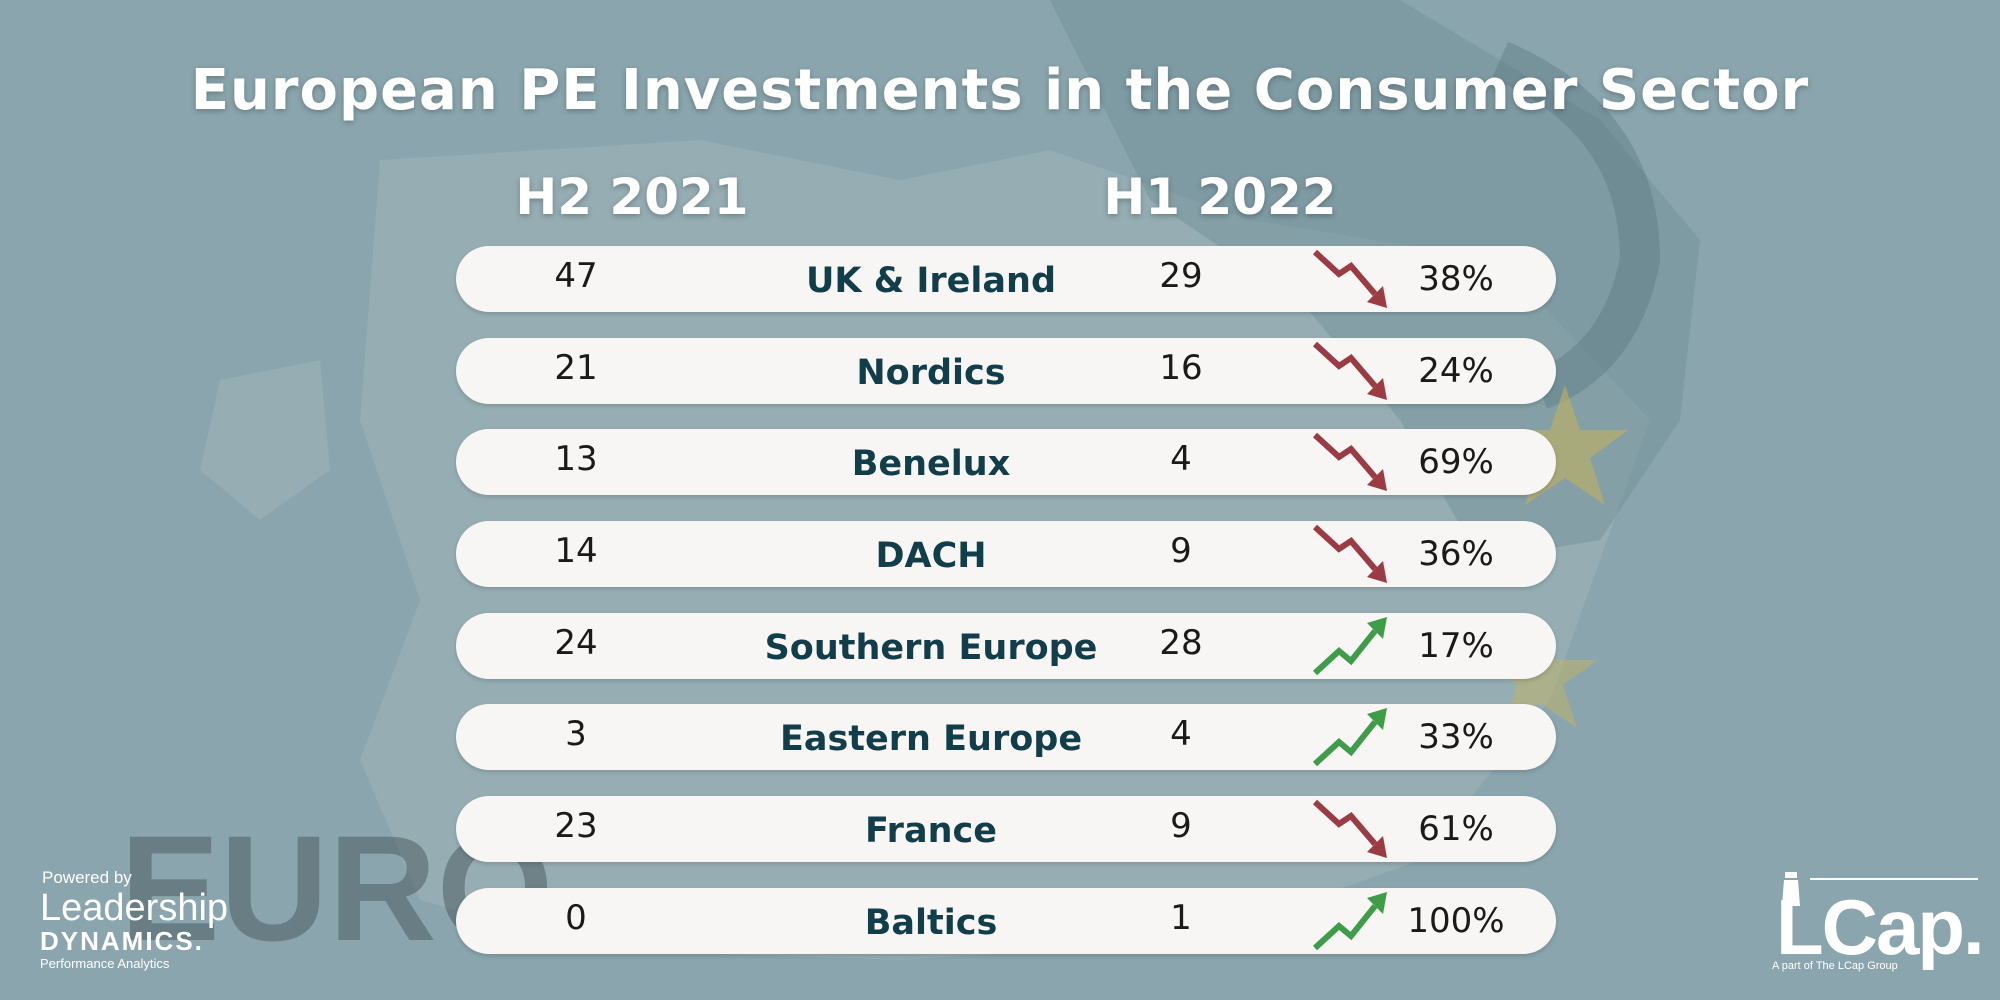  Describe the element at coordinates (1220, 197) in the screenshot. I see `column-header-h1-2022: H1 2022` at that location.